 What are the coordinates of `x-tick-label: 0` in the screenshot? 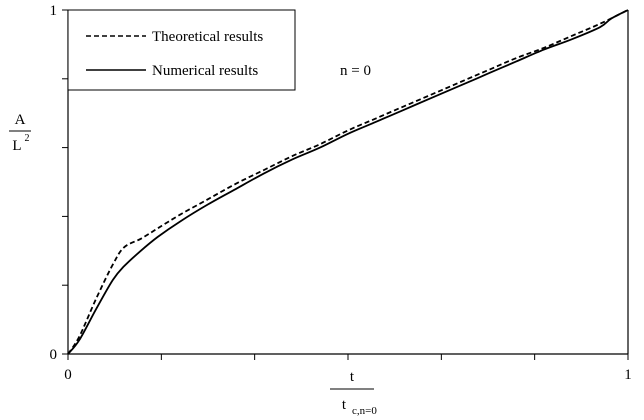 It's located at (68, 375).